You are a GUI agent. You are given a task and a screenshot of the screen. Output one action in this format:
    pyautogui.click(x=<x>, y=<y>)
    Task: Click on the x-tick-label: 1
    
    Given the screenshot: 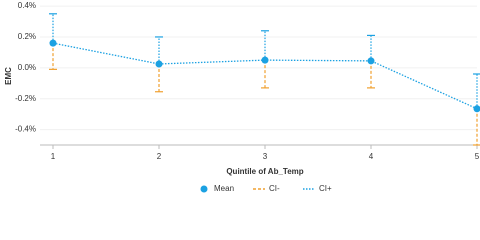 What is the action you would take?
    pyautogui.click(x=53, y=156)
    